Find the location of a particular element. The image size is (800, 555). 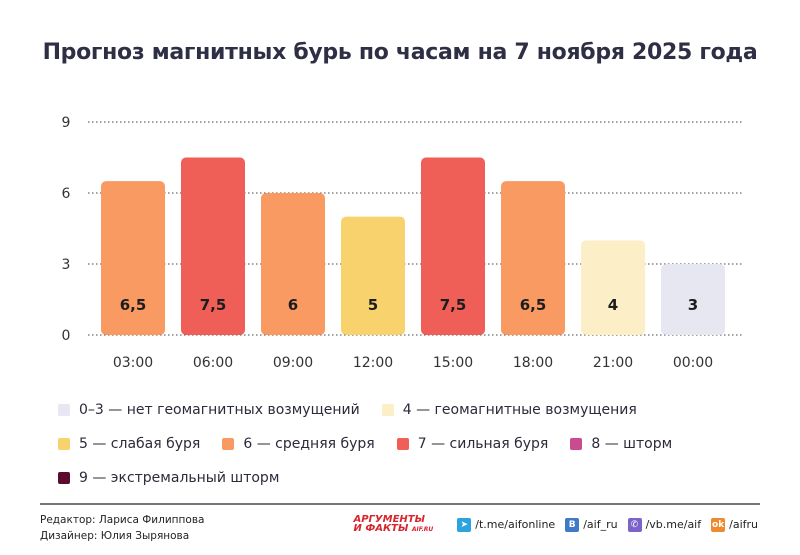

x-tick-label: 09:00 is located at coordinates (293, 363).